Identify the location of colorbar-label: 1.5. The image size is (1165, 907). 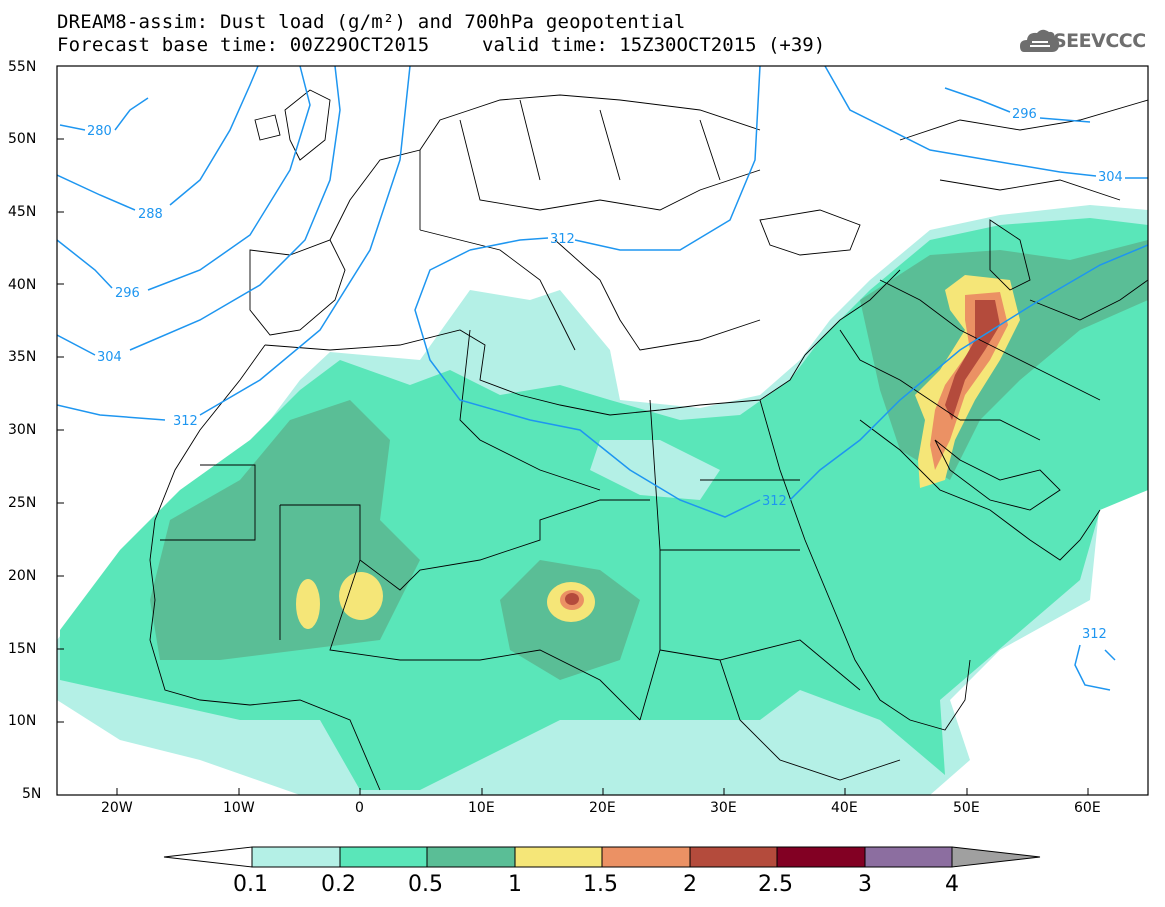
(600, 884).